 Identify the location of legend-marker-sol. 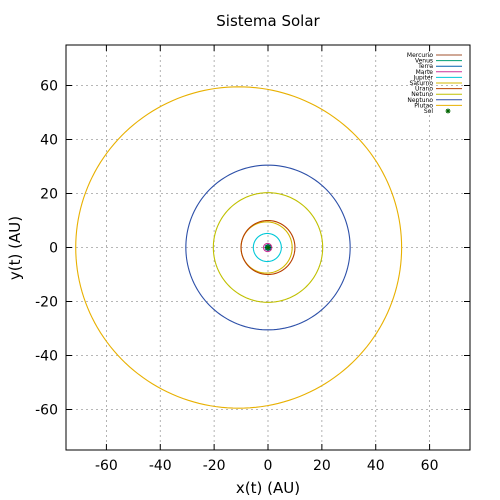
(448, 111).